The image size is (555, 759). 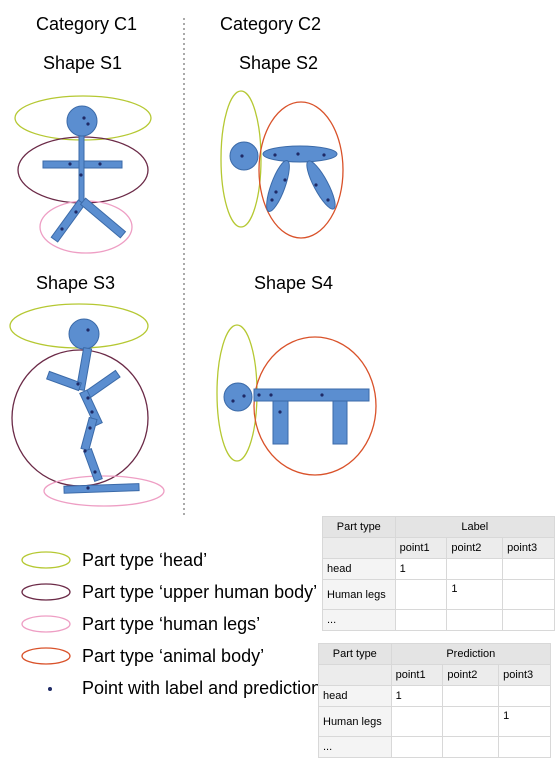 I want to click on s3-legs-region, so click(x=104, y=491).